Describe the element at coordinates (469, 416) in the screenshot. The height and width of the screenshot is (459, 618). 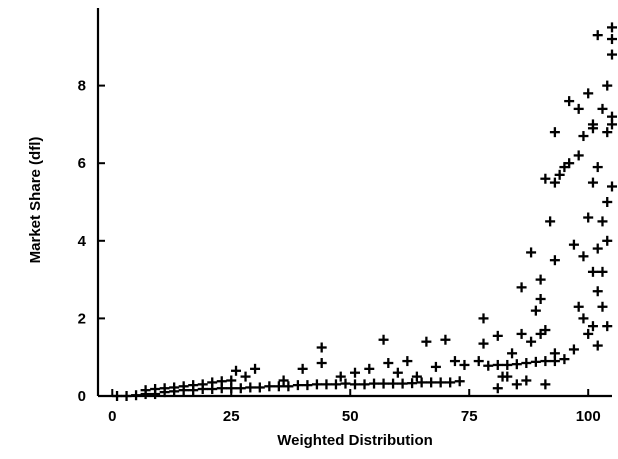
I see `x-tick-label: 75` at that location.